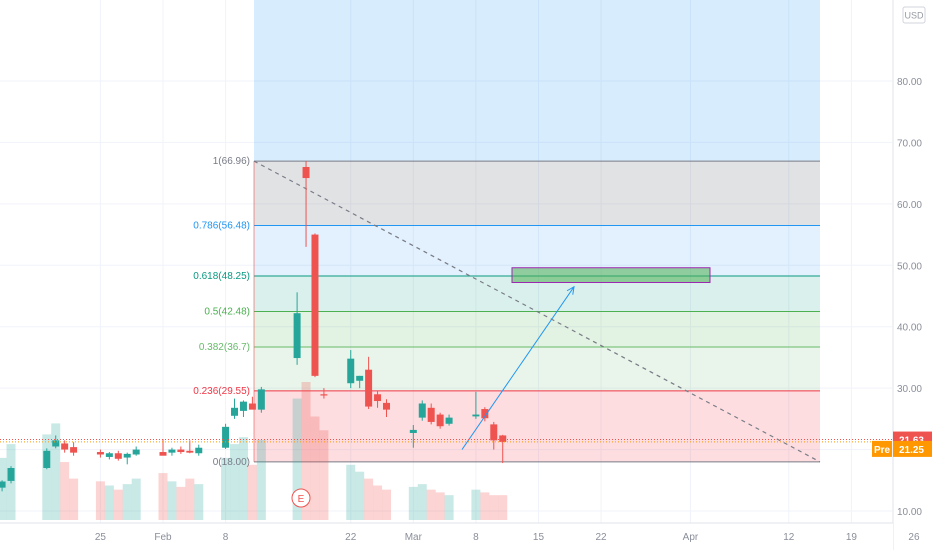  I want to click on fib-level-label: 1(66.96), so click(231, 161).